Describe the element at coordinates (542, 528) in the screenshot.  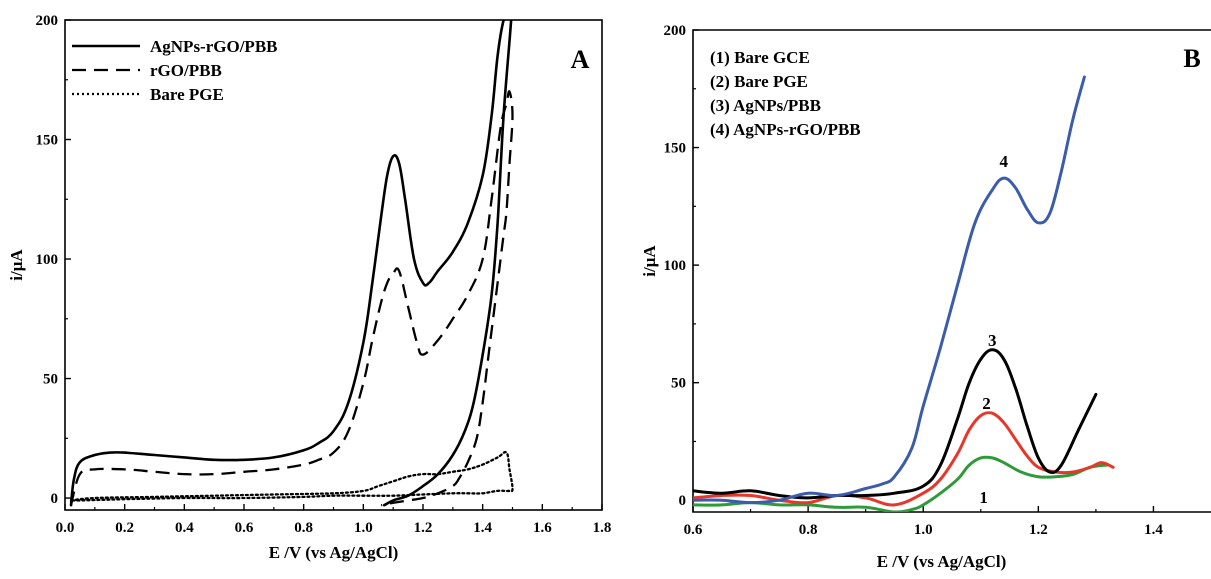
I see `x-tick-label-a: 1.6` at that location.